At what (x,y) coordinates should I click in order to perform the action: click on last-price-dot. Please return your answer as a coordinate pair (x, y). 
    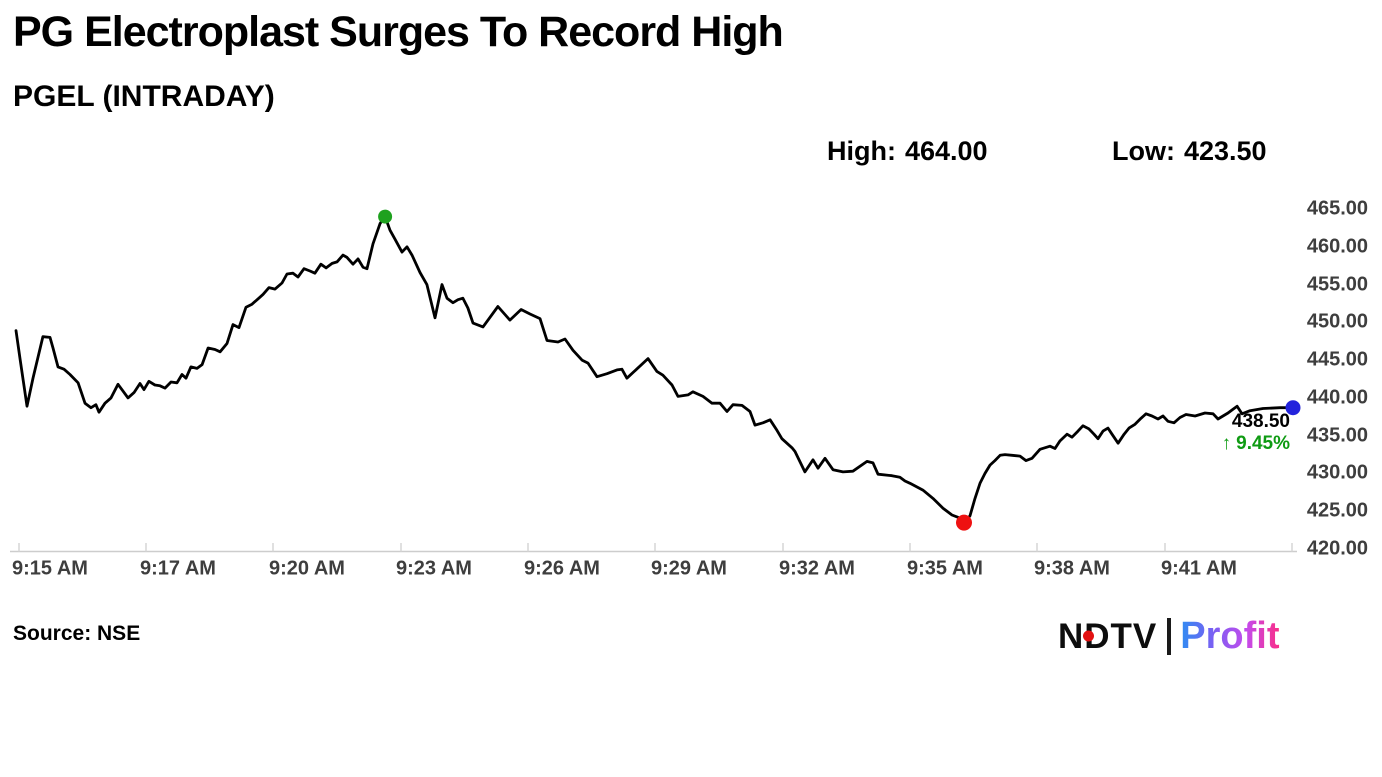
    Looking at the image, I should click on (1293, 408).